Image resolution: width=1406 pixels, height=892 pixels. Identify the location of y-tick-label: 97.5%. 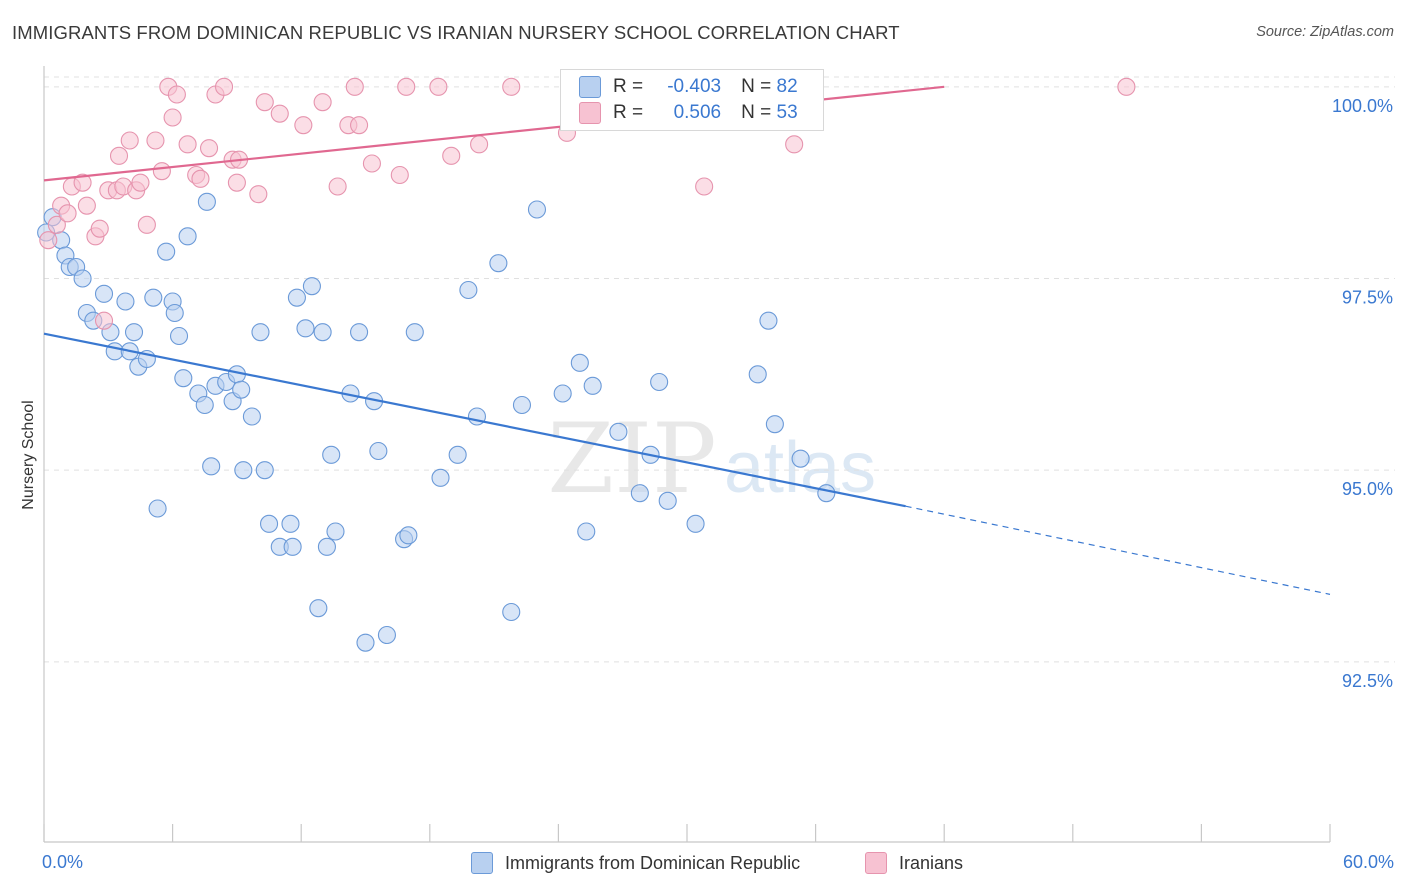
(1367, 298).